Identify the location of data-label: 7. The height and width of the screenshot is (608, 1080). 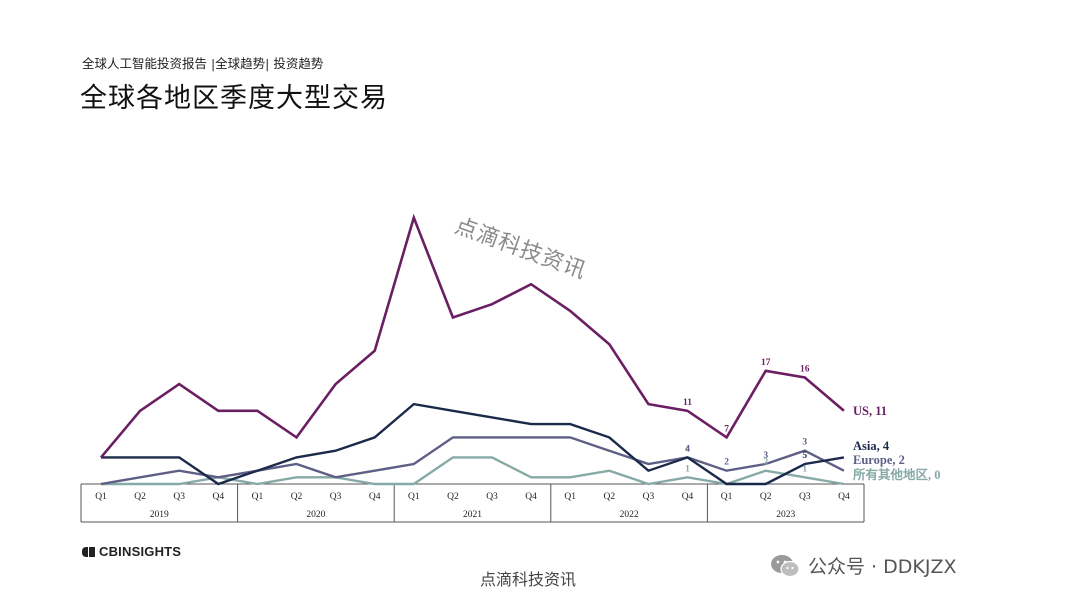
(726, 429).